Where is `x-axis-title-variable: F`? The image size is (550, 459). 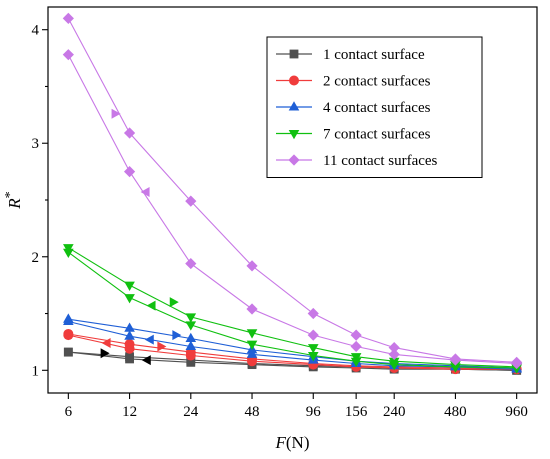
x-axis-title-variable: F is located at coordinates (281, 442).